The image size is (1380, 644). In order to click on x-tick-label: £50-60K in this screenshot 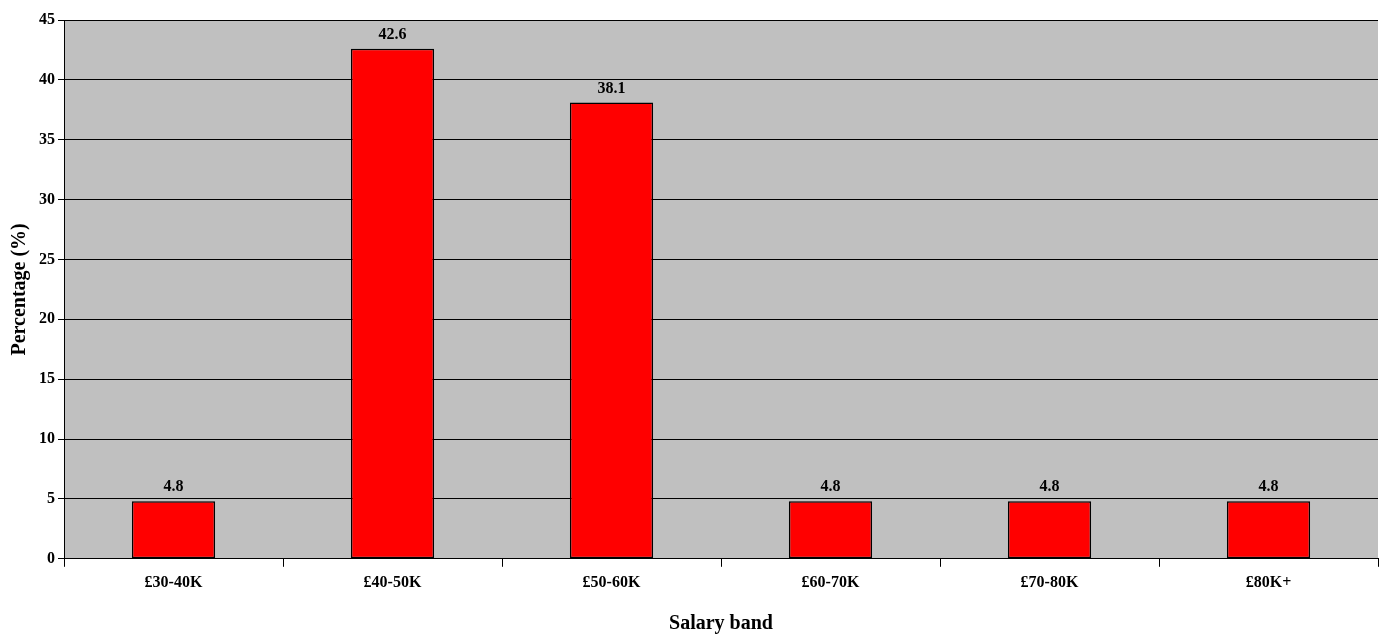, I will do `click(611, 581)`.